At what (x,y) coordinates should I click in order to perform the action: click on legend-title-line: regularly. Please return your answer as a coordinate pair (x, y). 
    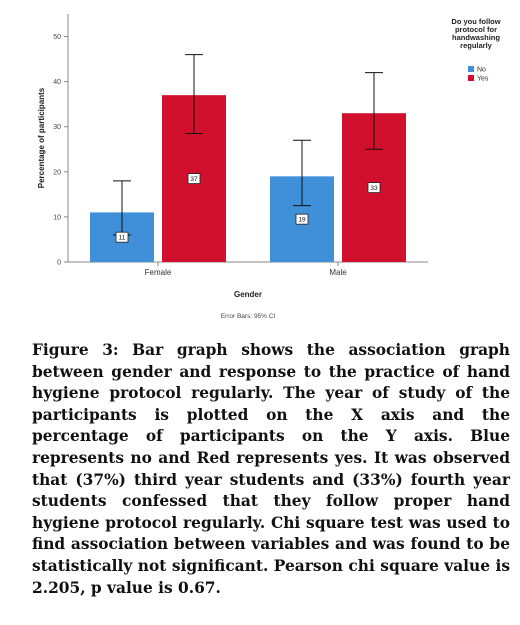
    Looking at the image, I should click on (476, 45).